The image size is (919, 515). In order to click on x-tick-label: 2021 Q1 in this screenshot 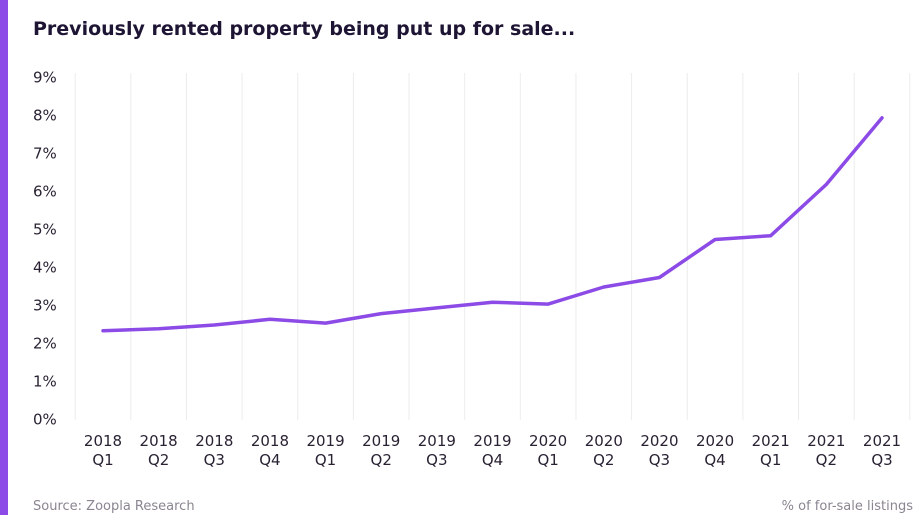, I will do `click(770, 450)`.